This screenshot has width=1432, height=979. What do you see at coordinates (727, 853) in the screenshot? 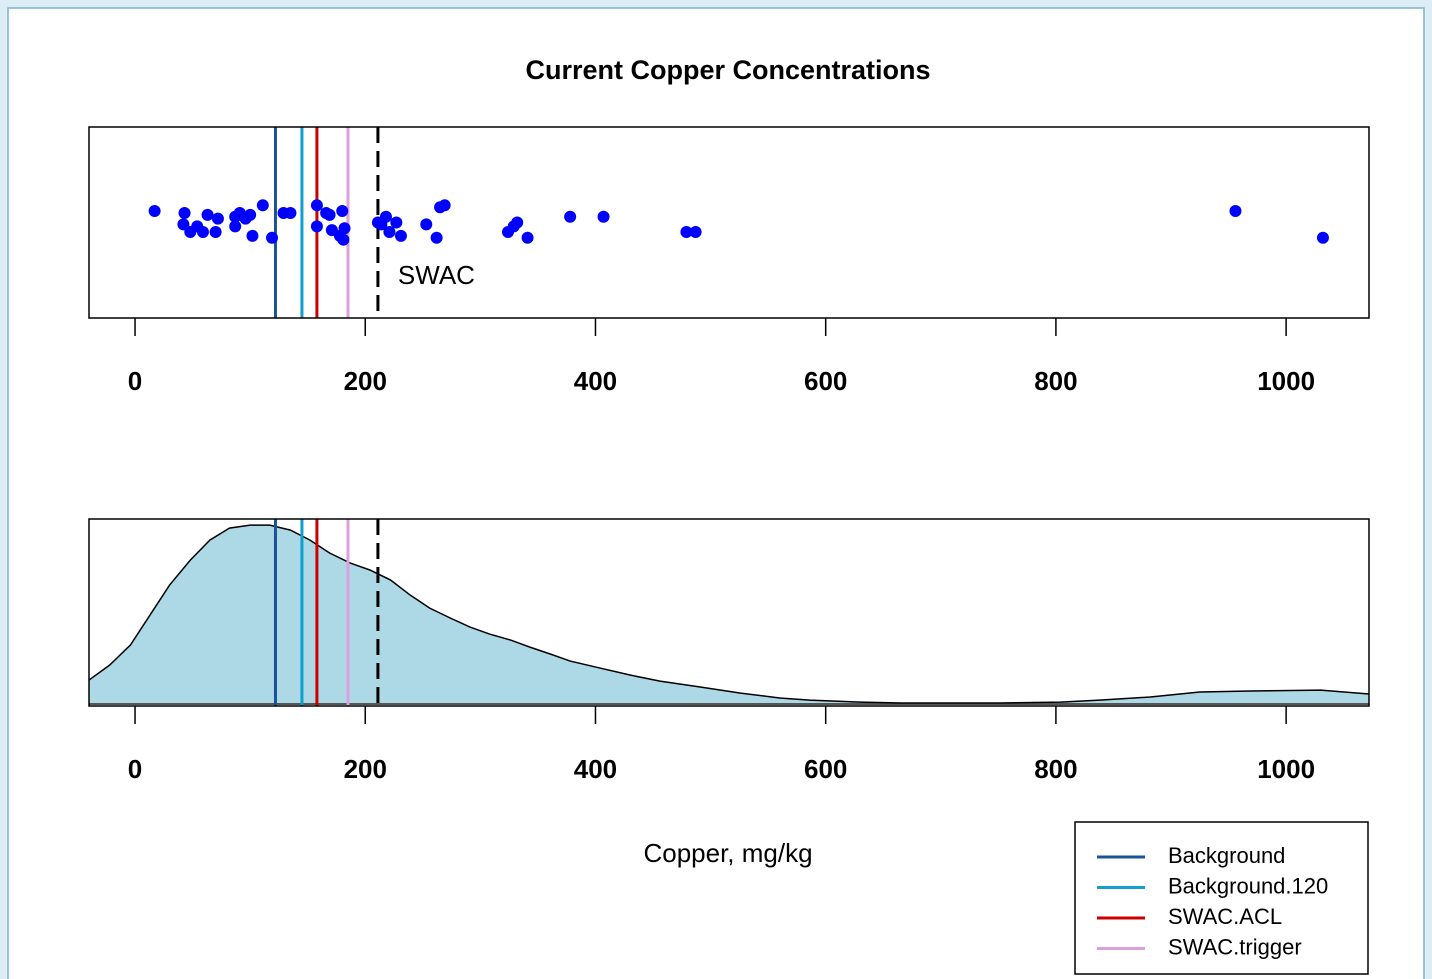
I see `x-axis-label: Copper, mg/kg` at bounding box center [727, 853].